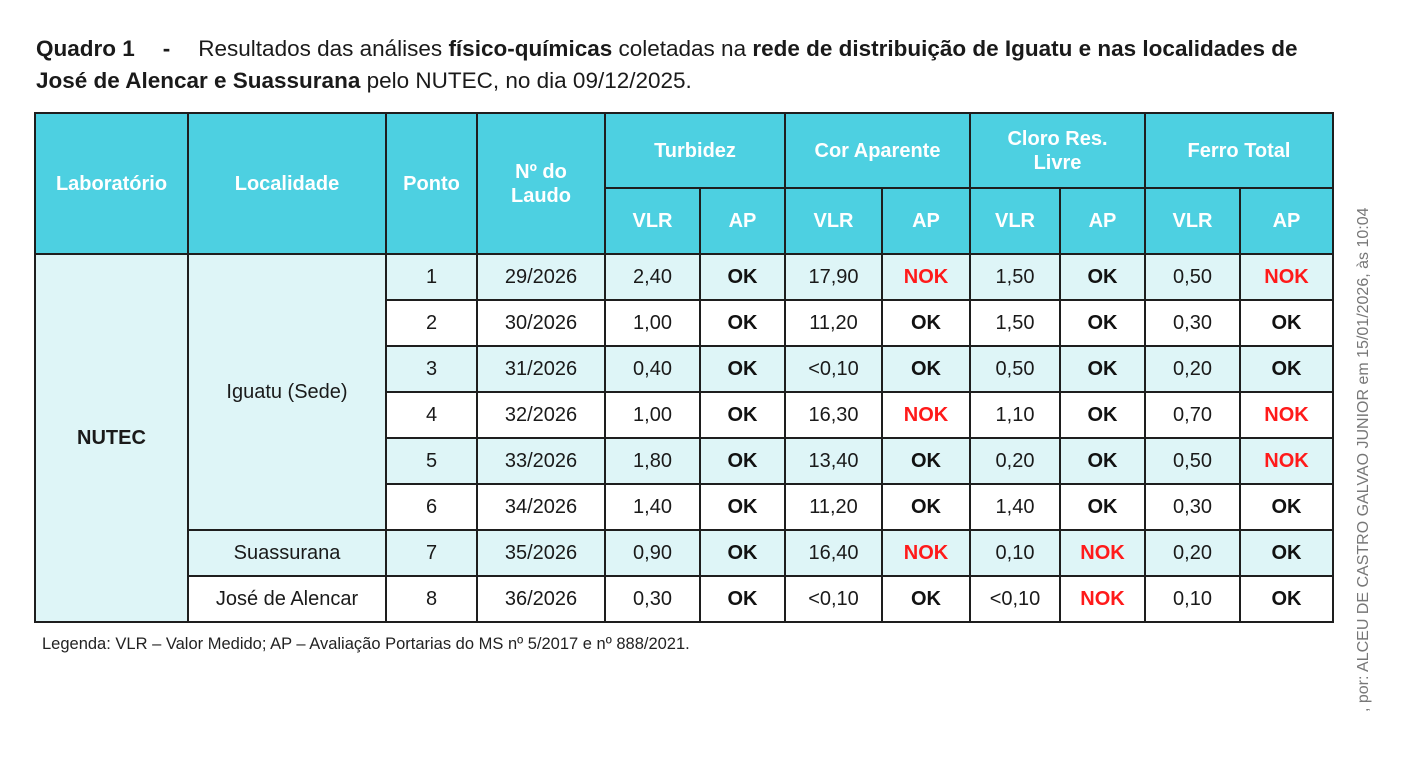 The image size is (1413, 757). What do you see at coordinates (652, 369) in the screenshot?
I see `vlr-cell: 0,40` at bounding box center [652, 369].